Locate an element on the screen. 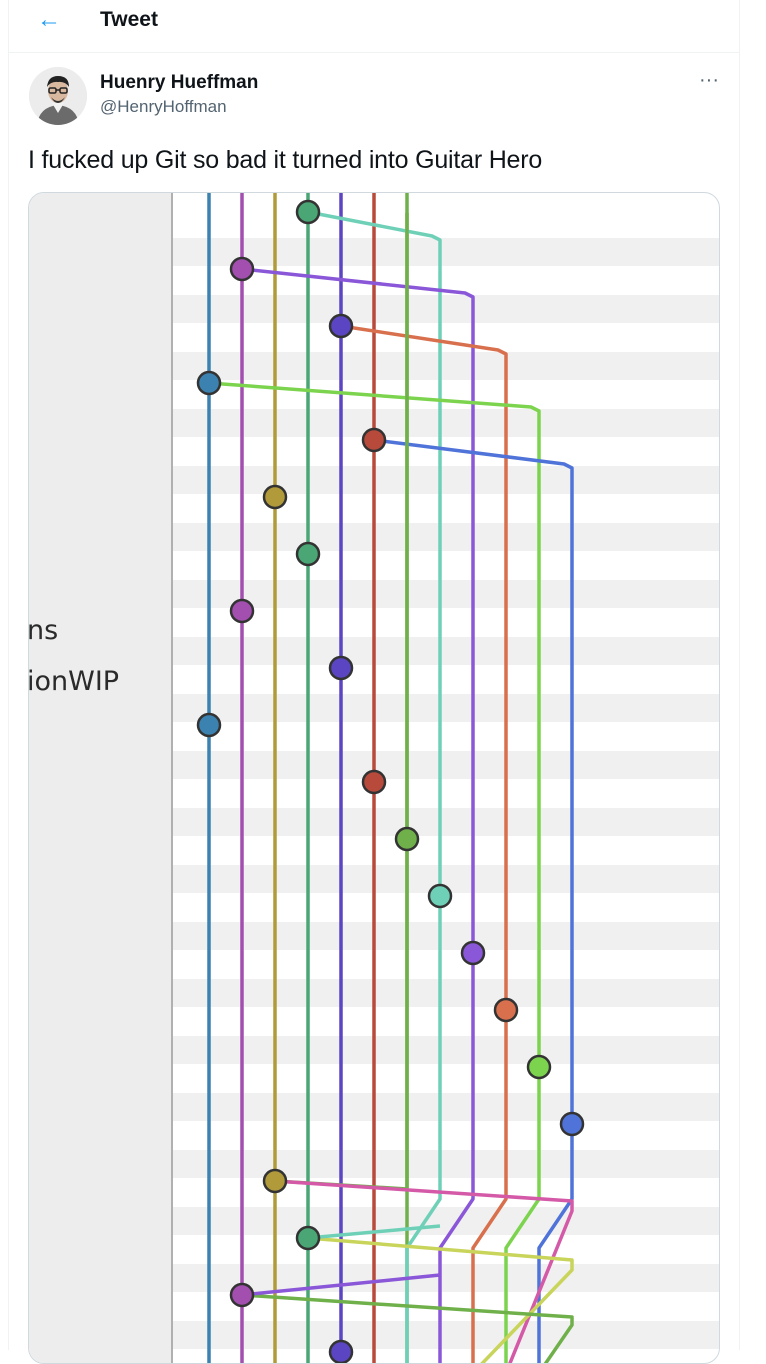 The image size is (766, 1364). author-handle: @HenryHoffman is located at coordinates (163, 106).